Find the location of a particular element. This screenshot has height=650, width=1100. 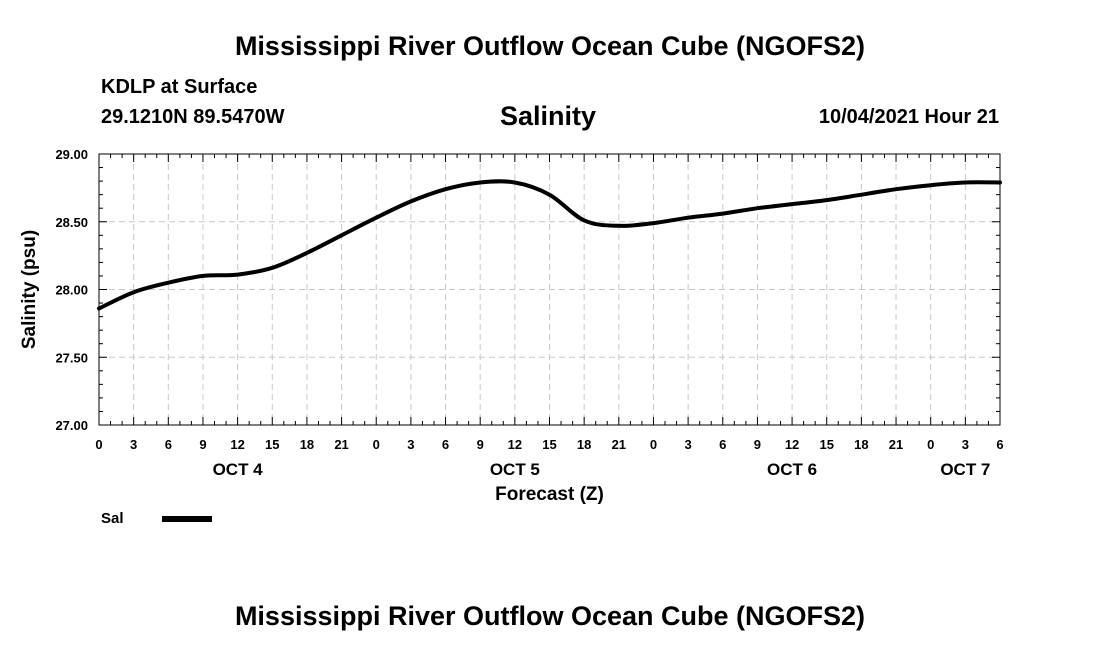

day-label: OCT 7 is located at coordinates (965, 469).